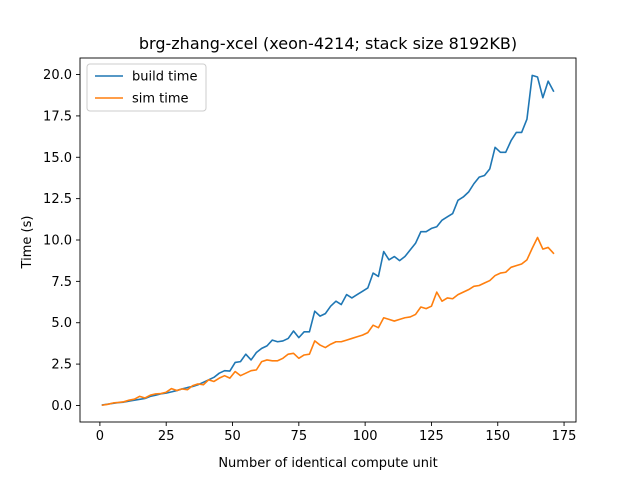  What do you see at coordinates (57, 116) in the screenshot?
I see `y-tick-label: 17.5` at bounding box center [57, 116].